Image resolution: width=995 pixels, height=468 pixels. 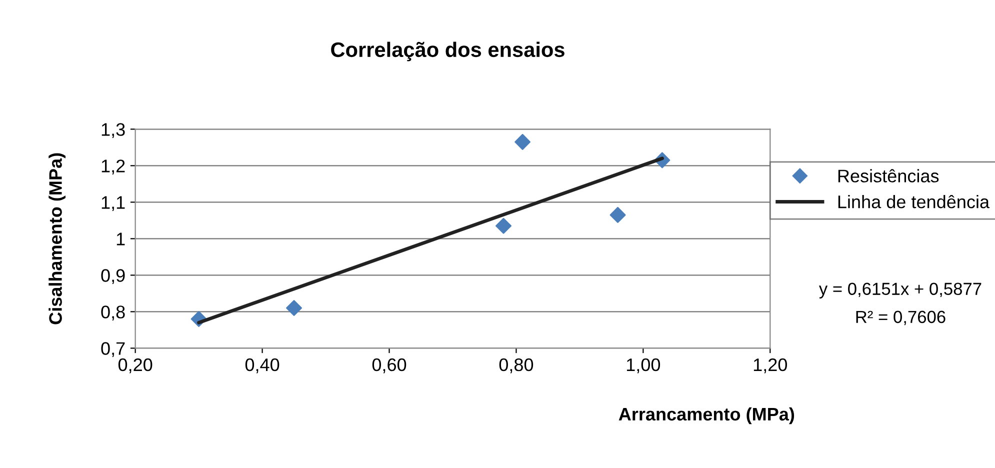 I want to click on chart-title: Correlação dos ensaios, so click(x=447, y=52).